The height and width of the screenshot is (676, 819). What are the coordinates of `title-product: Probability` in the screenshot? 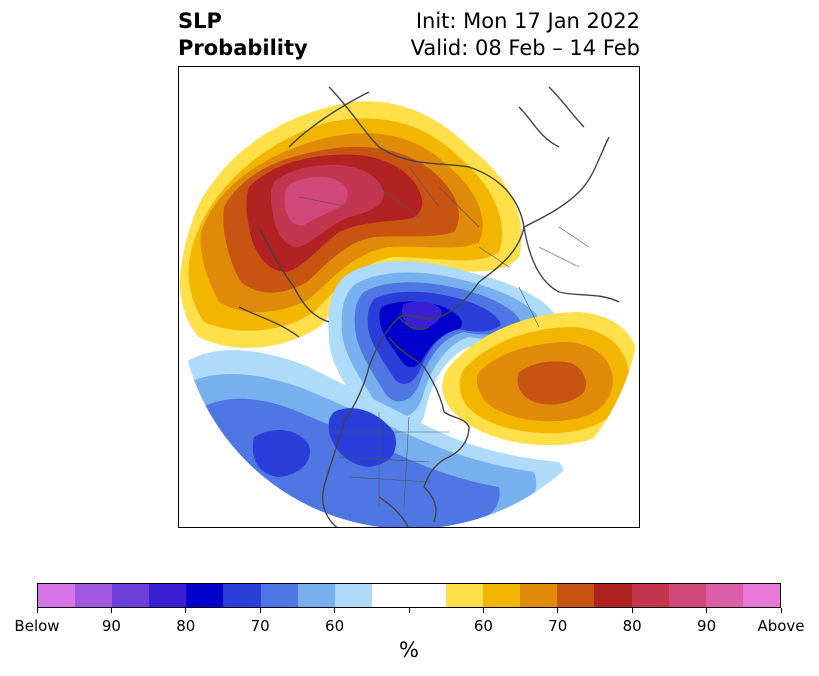 It's located at (243, 48).